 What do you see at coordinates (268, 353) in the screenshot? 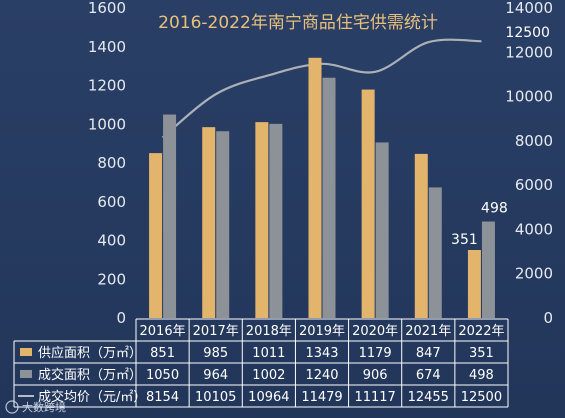
I see `table-cell: 1011` at bounding box center [268, 353].